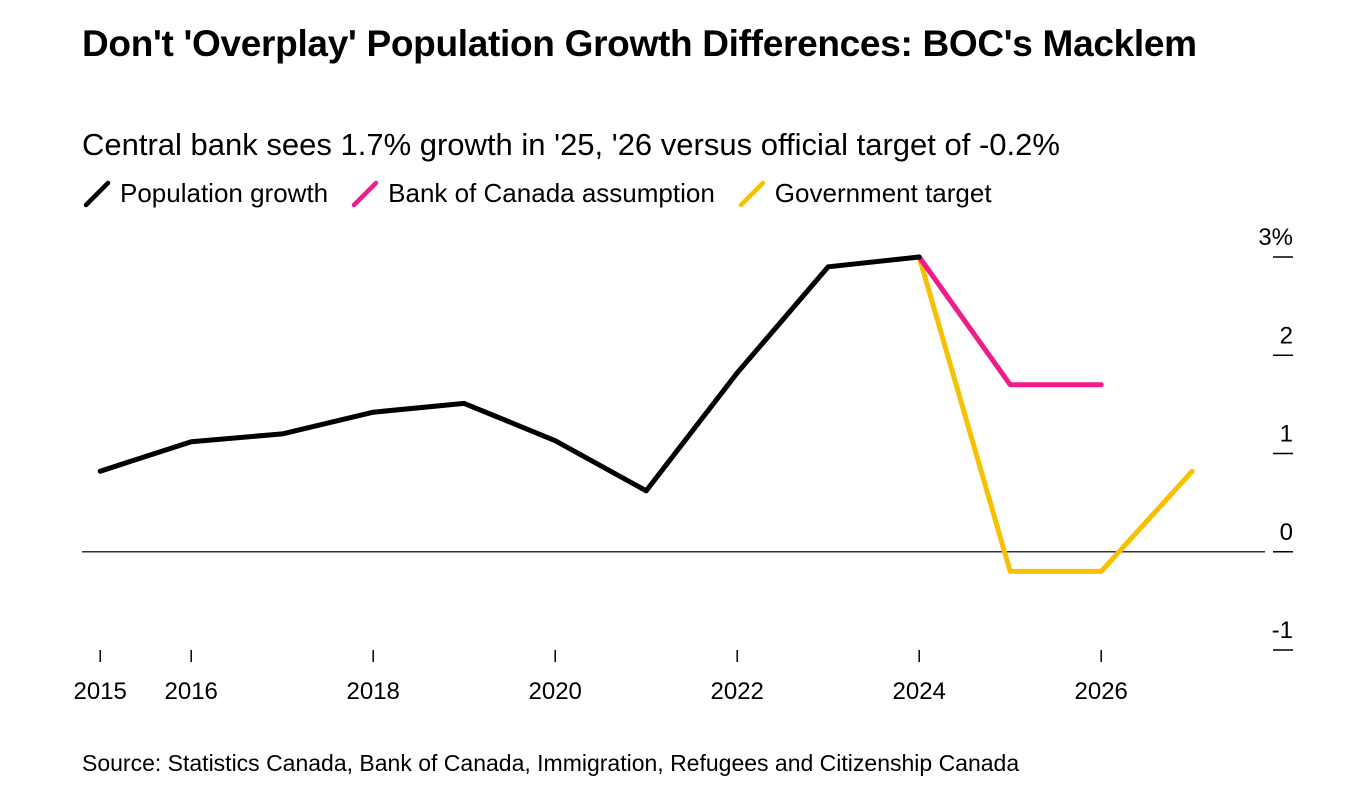  What do you see at coordinates (100, 691) in the screenshot?
I see `x-tick-label: 2015` at bounding box center [100, 691].